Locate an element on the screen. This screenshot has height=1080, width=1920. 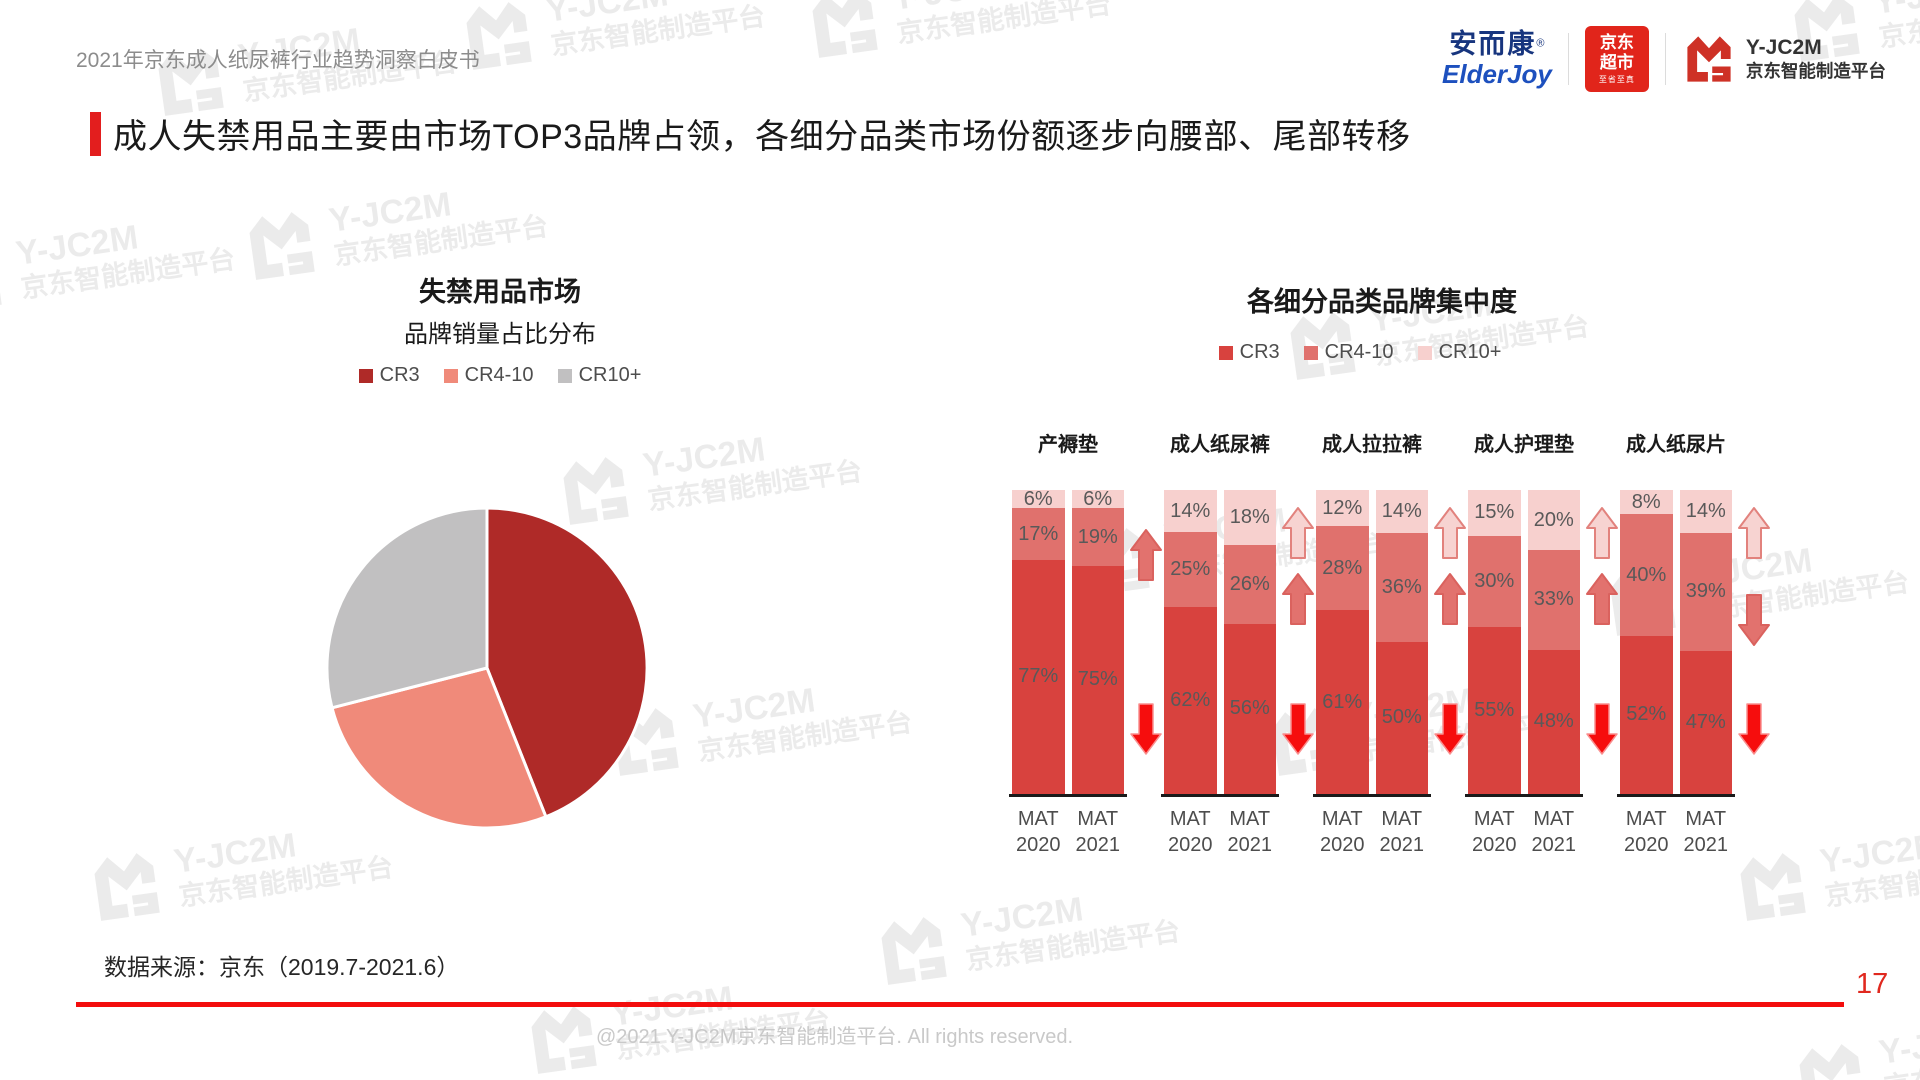
bar-value-label: 48% is located at coordinates (1553, 721).